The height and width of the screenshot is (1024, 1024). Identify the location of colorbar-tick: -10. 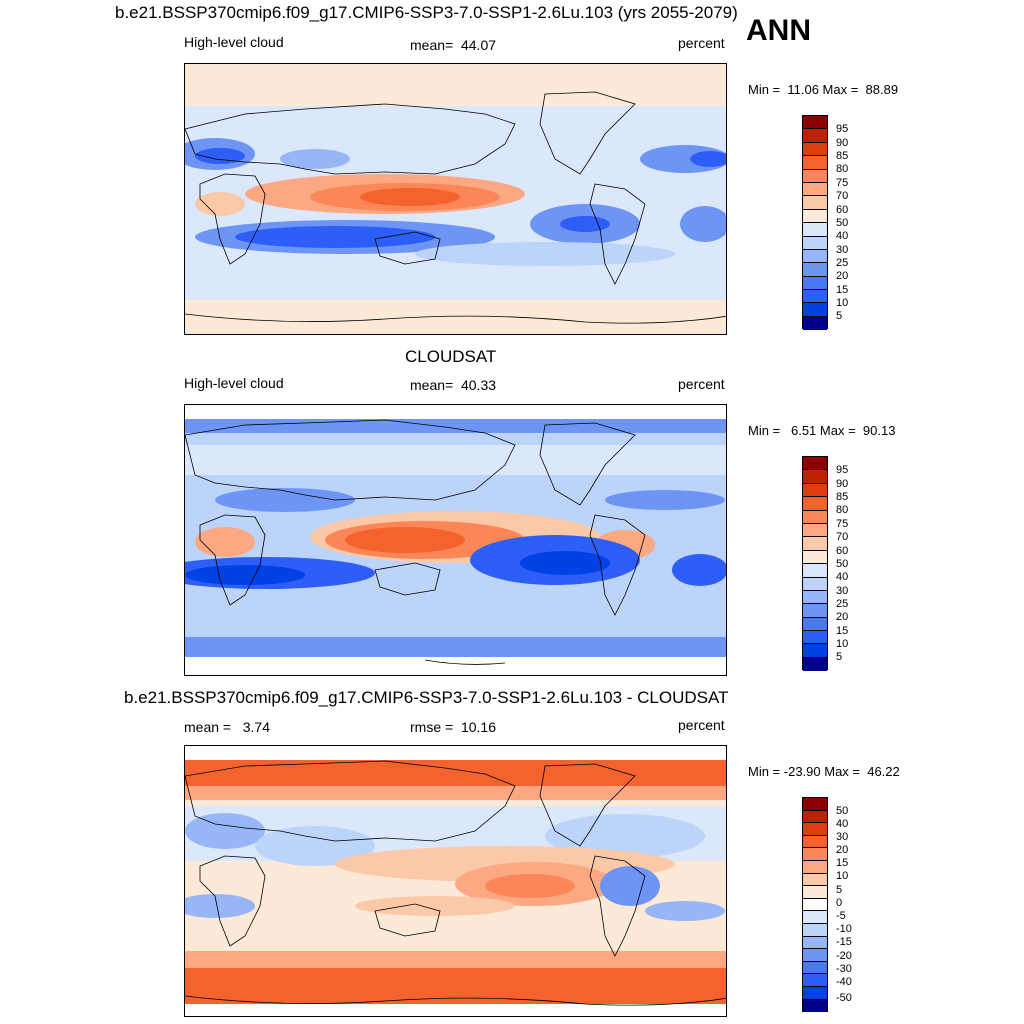
(844, 929).